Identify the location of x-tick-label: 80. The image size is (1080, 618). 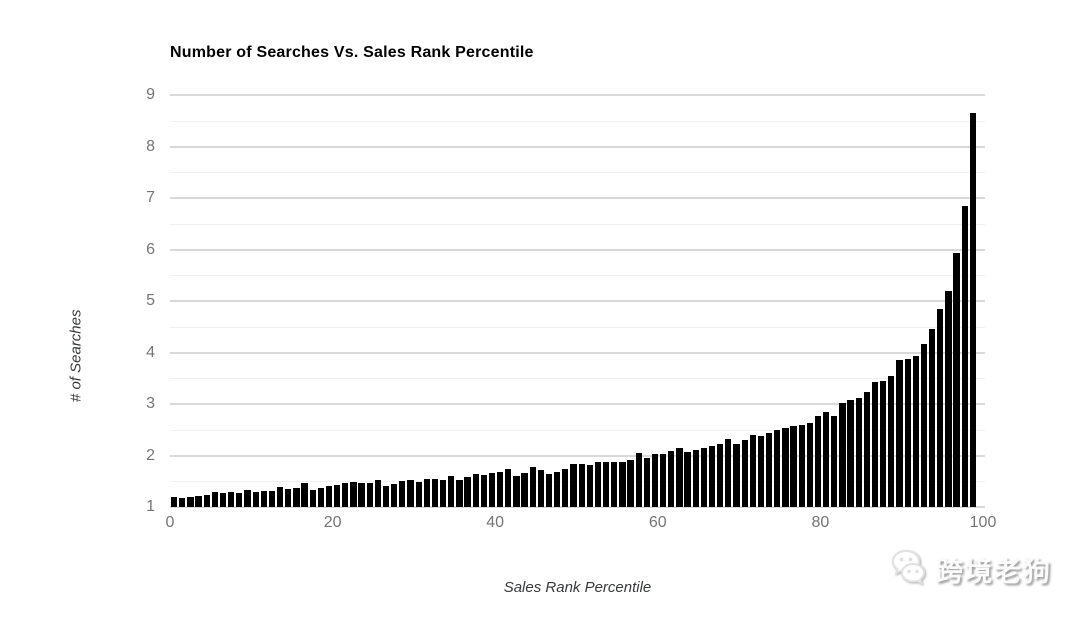
(820, 522).